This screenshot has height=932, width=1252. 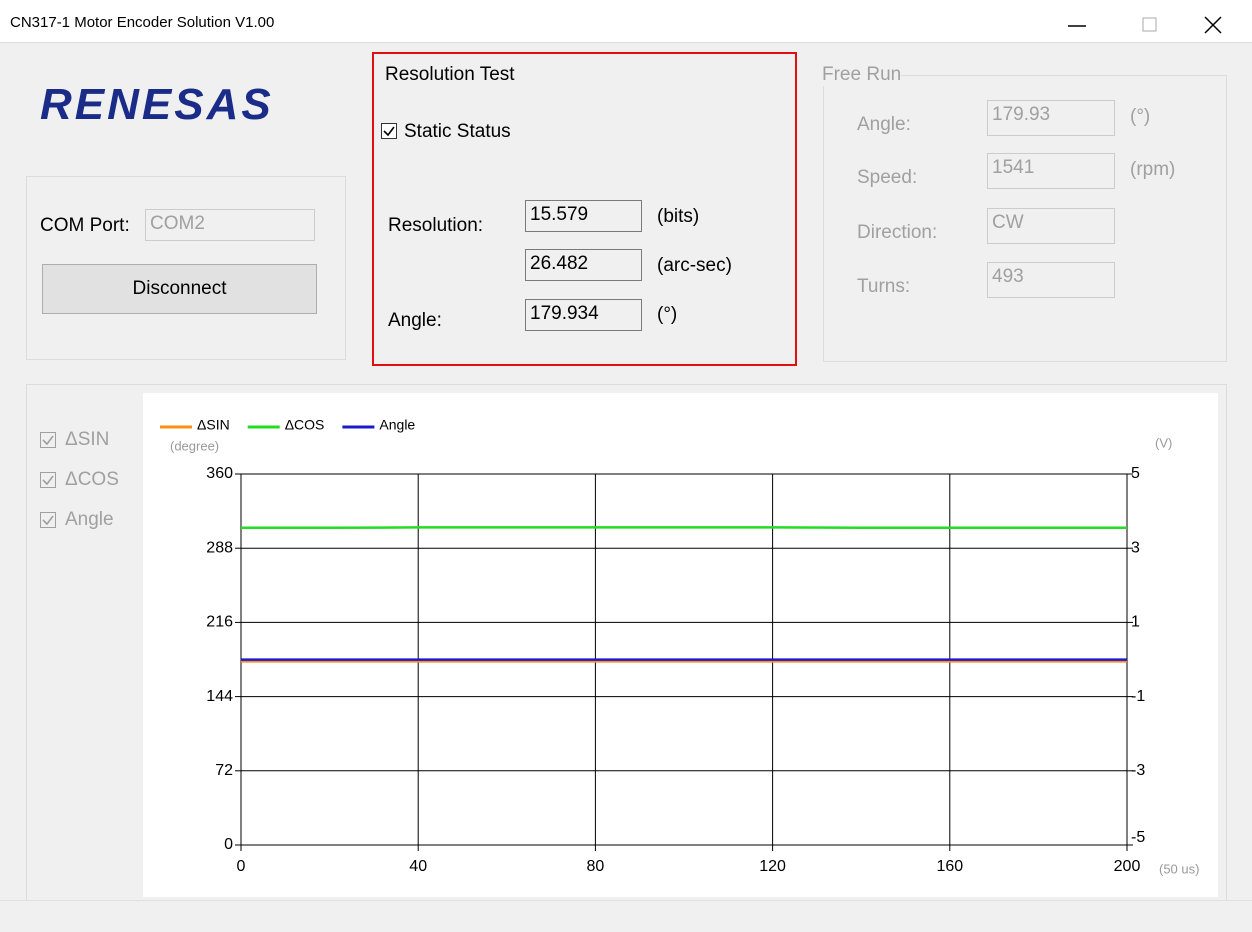 What do you see at coordinates (87, 440) in the screenshot?
I see `plot-toggle-label: ΔSIN` at bounding box center [87, 440].